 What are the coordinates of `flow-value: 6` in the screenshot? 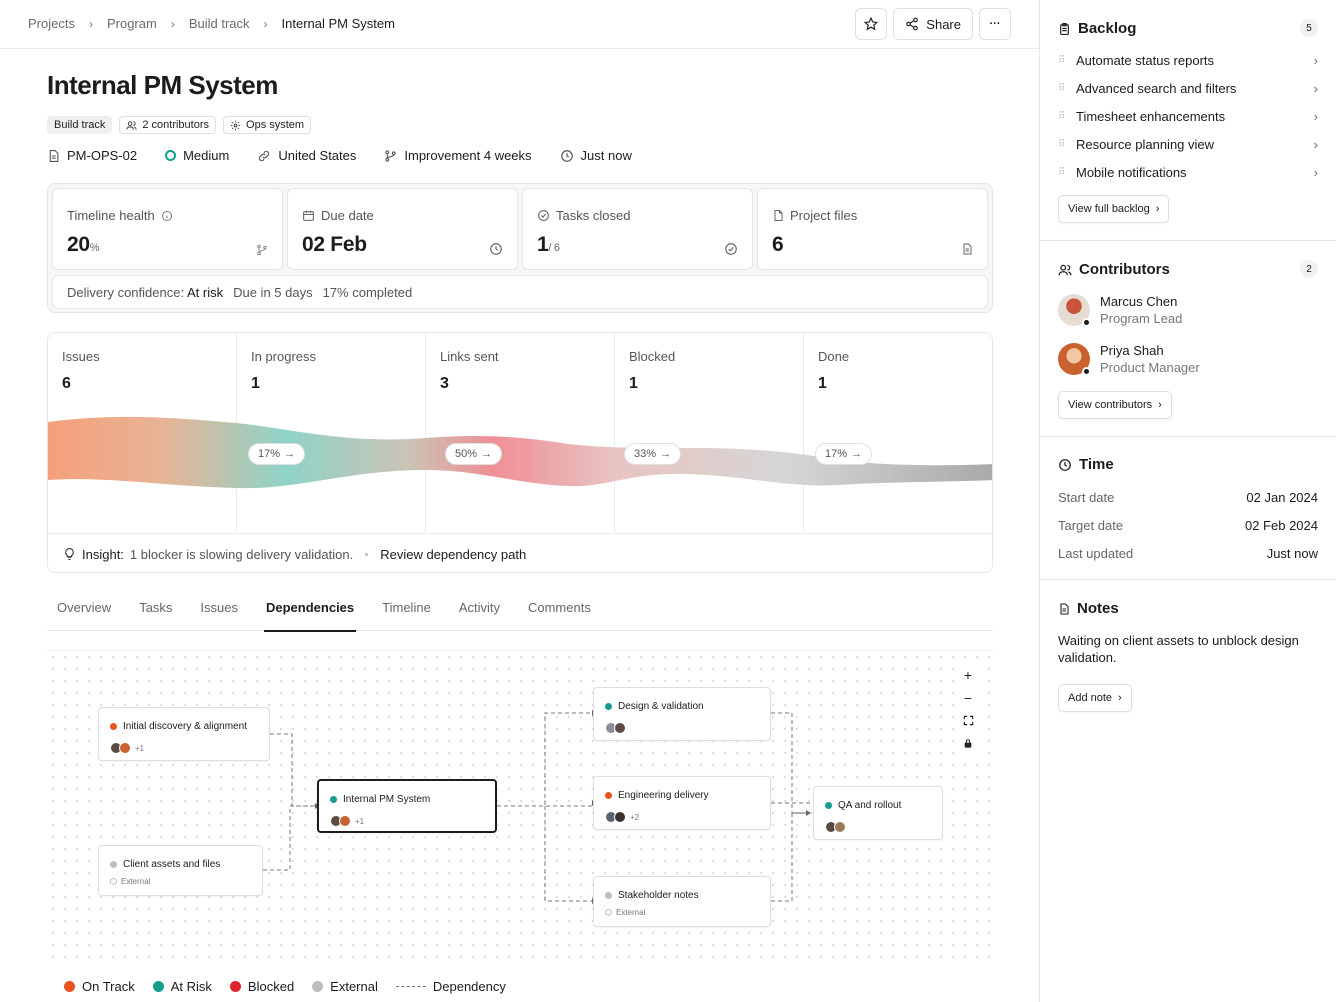 It's located at (66, 383).